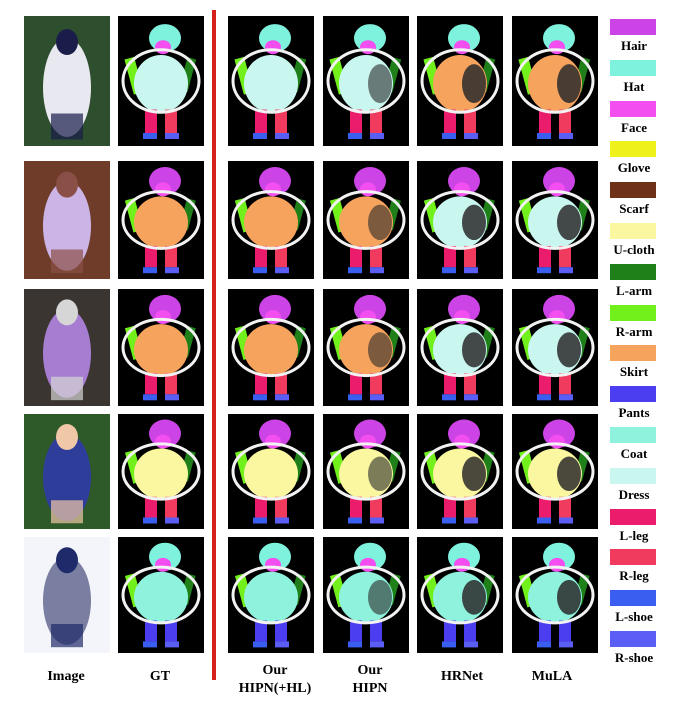 Image resolution: width=680 pixels, height=725 pixels. I want to click on legend-label: L-leg, so click(634, 535).